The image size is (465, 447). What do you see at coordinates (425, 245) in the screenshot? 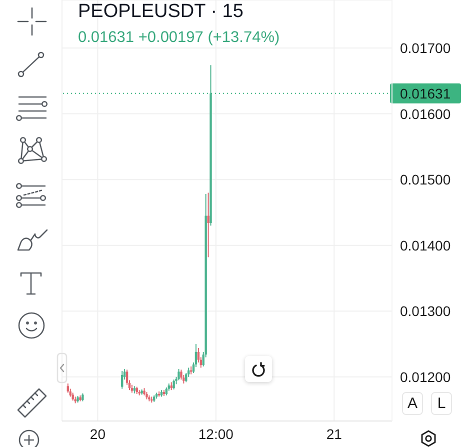
I see `y-tick-label: 0.01400` at bounding box center [425, 245].